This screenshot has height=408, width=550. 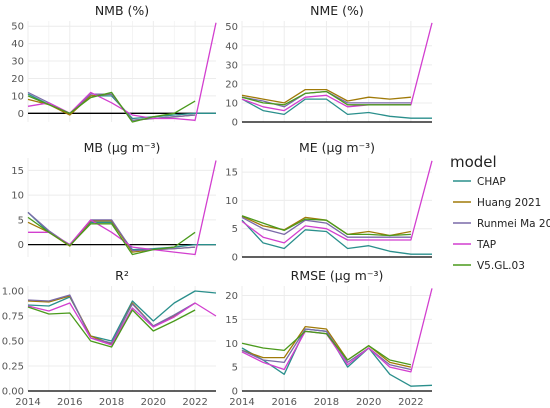 I want to click on legend-label: V5.GL.03, so click(x=501, y=266).